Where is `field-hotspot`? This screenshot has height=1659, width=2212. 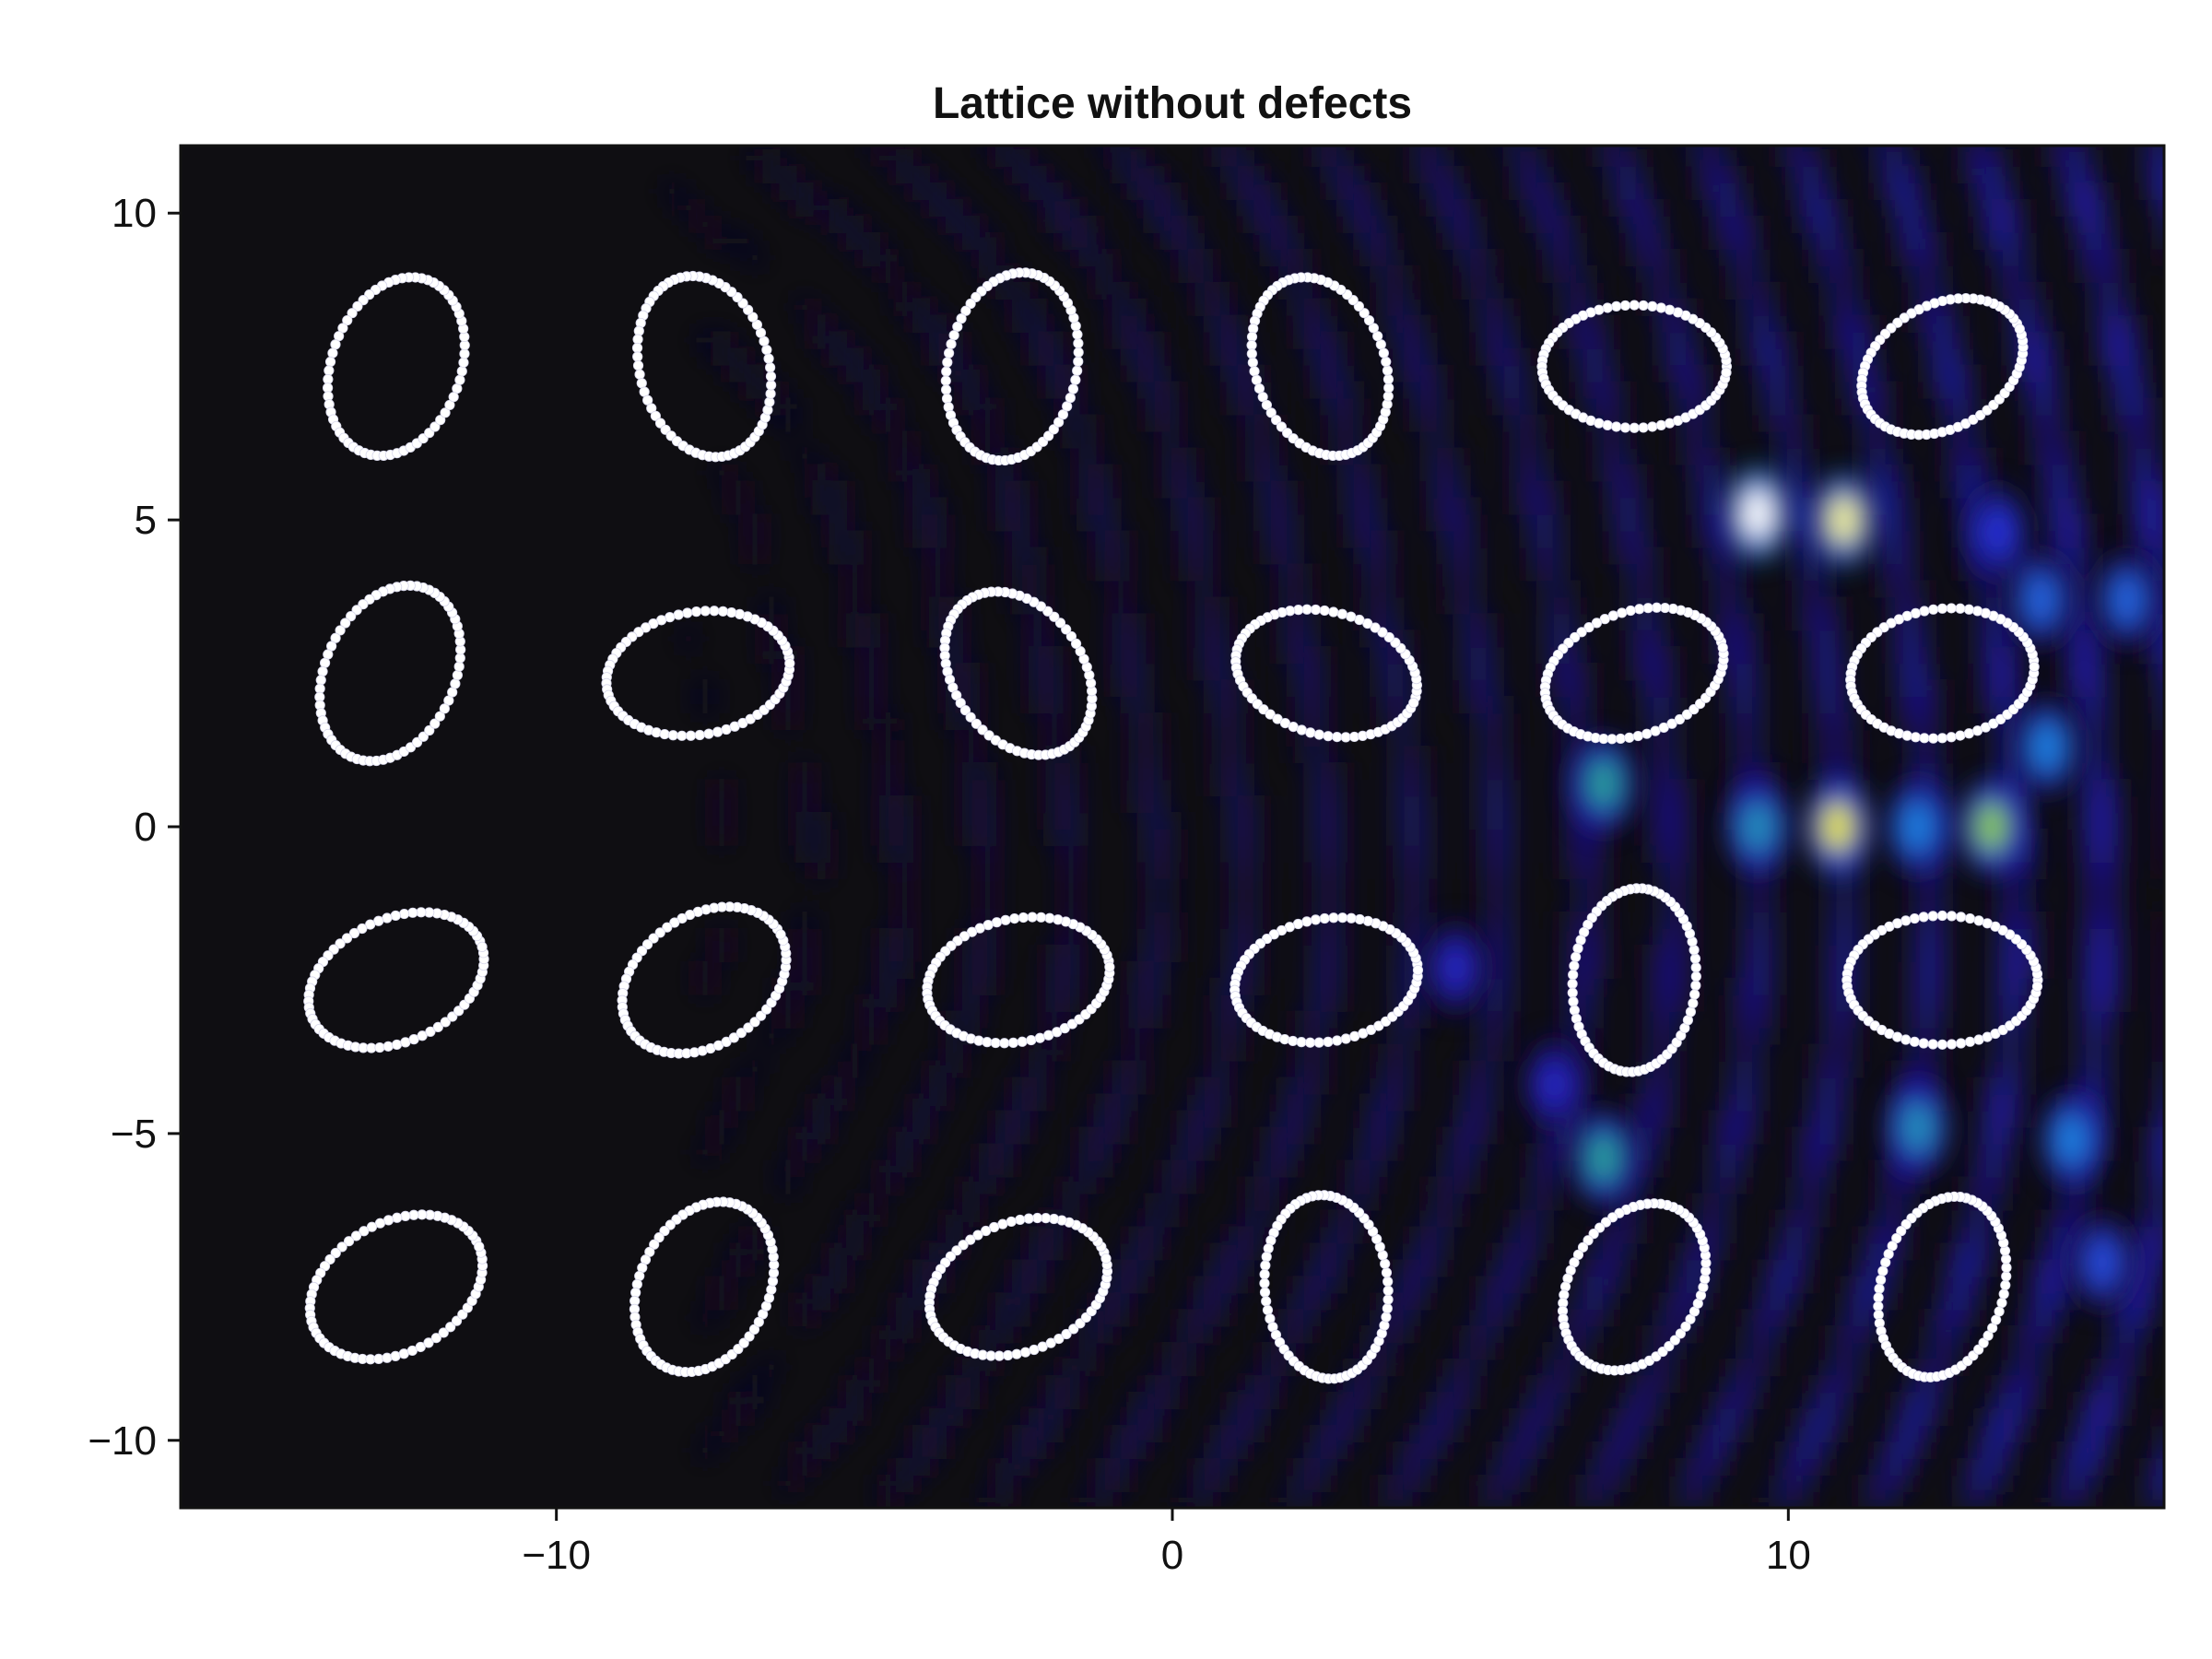
field-hotspot is located at coordinates (2102, 1262).